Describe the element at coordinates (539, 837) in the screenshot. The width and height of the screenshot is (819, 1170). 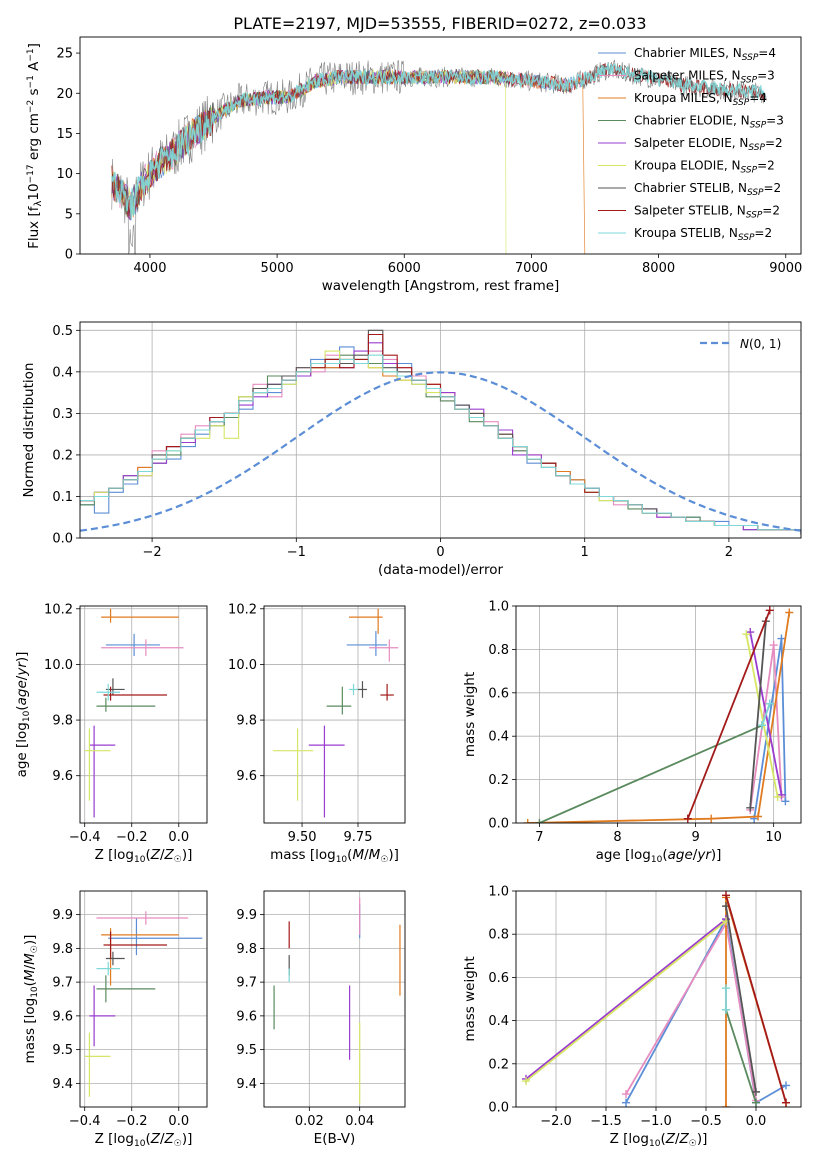
I see `x-tick-label: 7` at that location.